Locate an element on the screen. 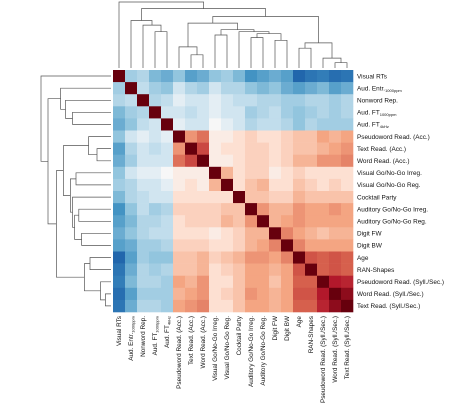 Image resolution: width=474 pixels, height=413 pixels. row-label: Cocktail Party is located at coordinates (377, 197).